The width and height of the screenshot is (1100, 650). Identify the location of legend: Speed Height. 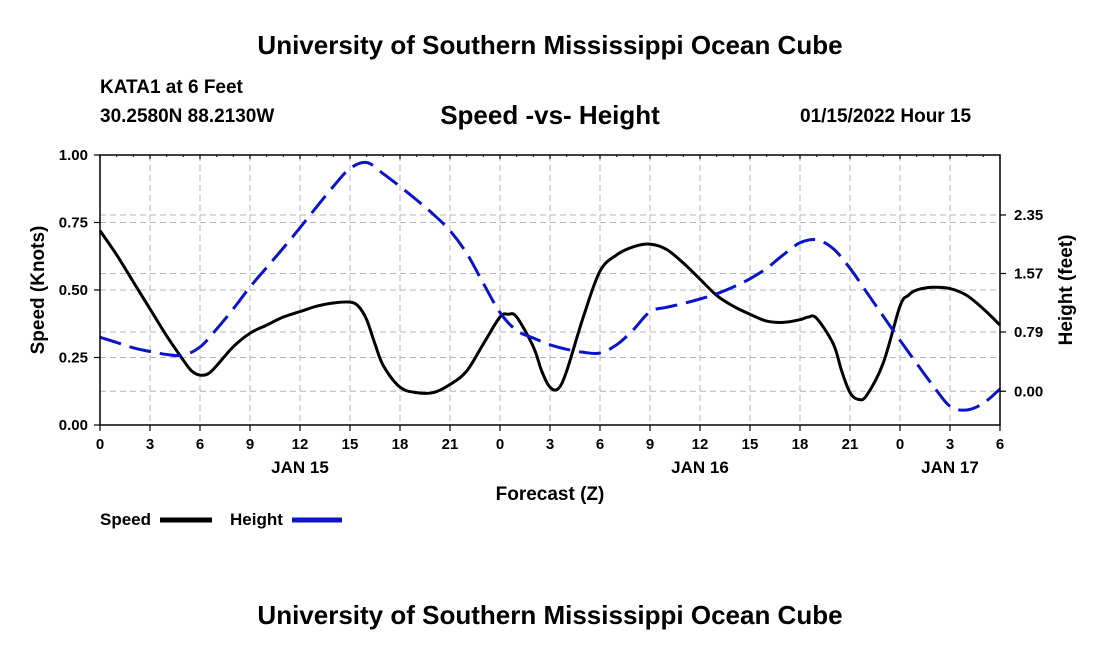
(221, 519).